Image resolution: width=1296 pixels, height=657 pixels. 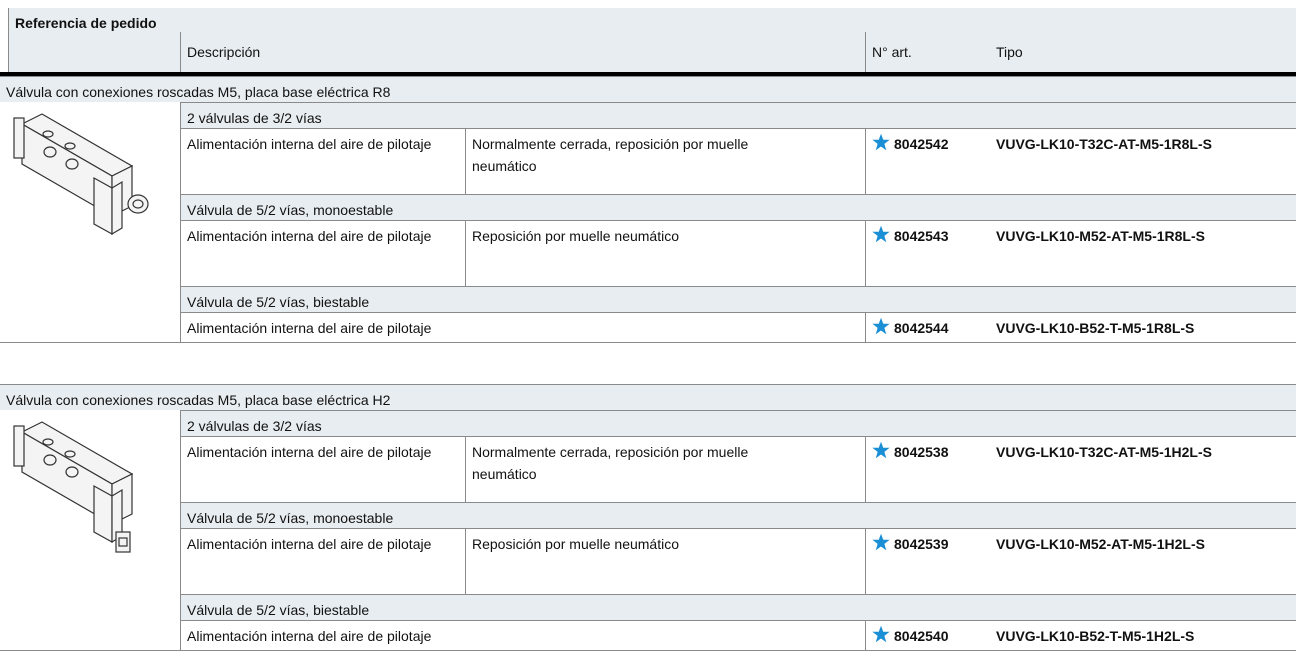 What do you see at coordinates (921, 636) in the screenshot?
I see `article-number-text: 8042540` at bounding box center [921, 636].